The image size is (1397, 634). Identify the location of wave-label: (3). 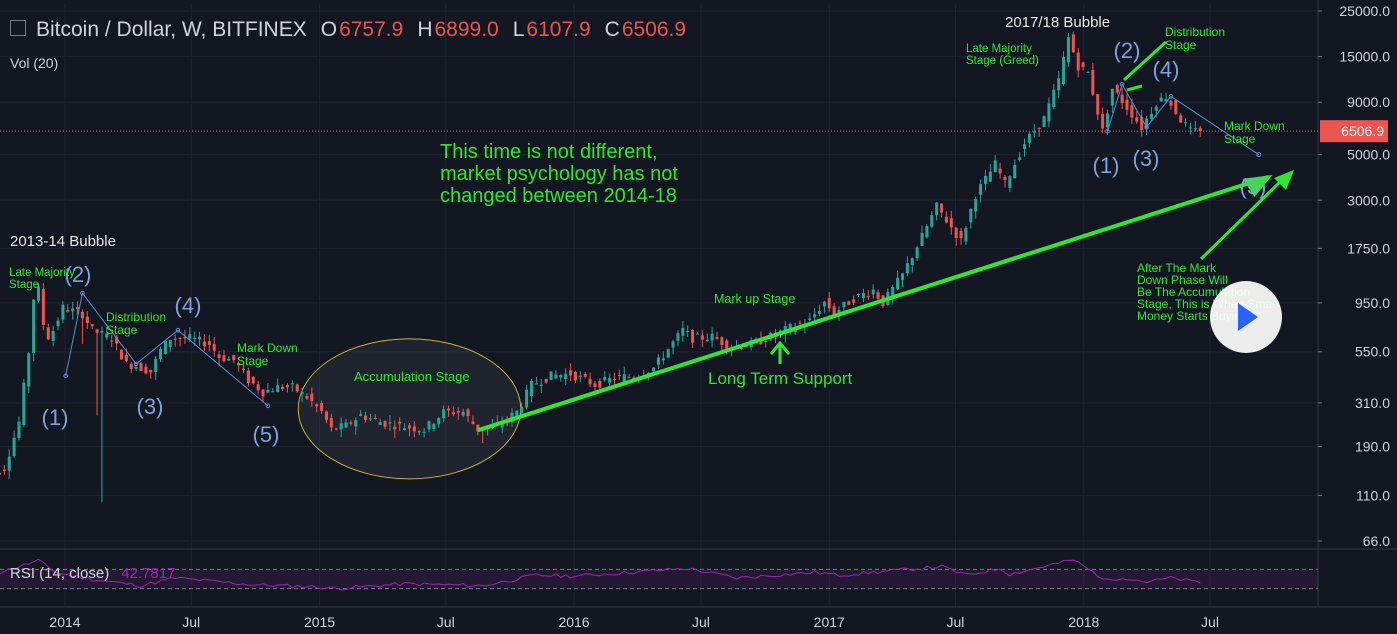
(150, 406).